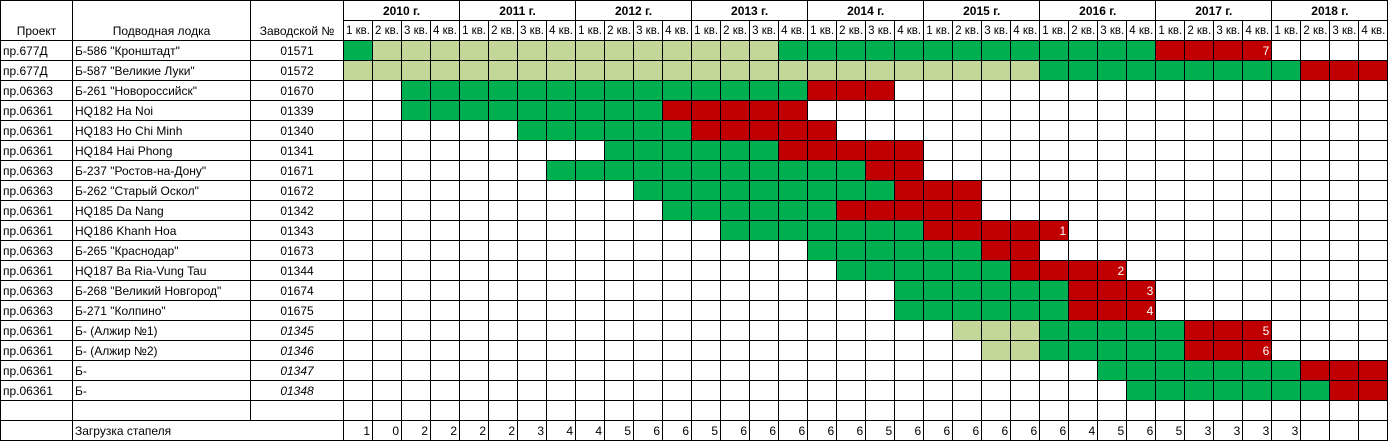 The image size is (1390, 446). I want to click on factory-number: 01673, so click(297, 250).